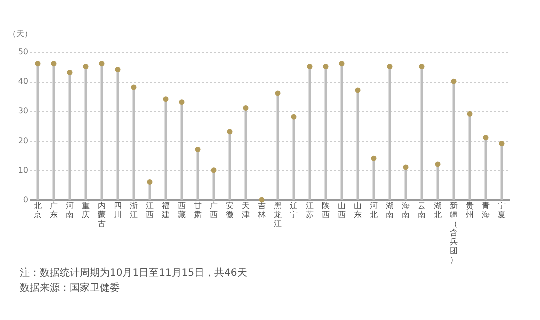 Image resolution: width=540 pixels, height=320 pixels. What do you see at coordinates (118, 211) in the screenshot?
I see `x-tick-label: 四川` at bounding box center [118, 211].